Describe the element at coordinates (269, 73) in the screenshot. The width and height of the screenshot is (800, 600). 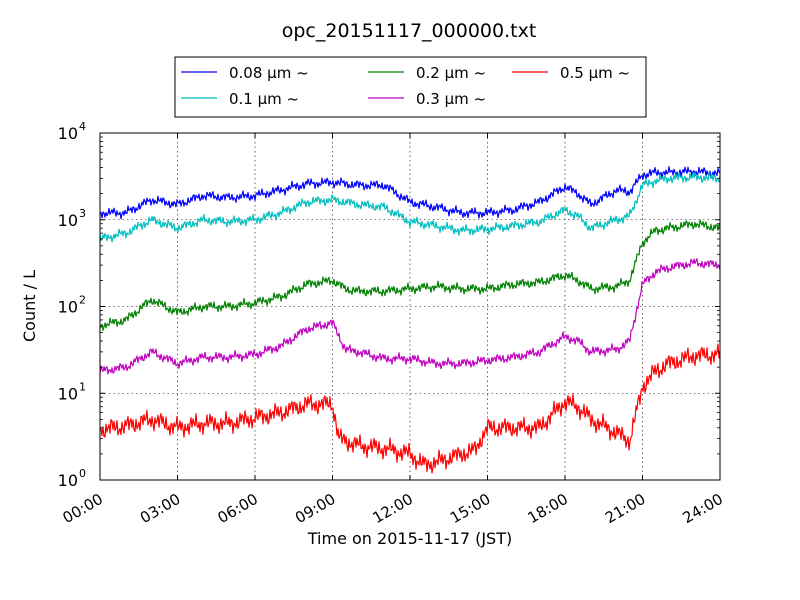
I see `legend-label: 0.08 μm ~` at that location.